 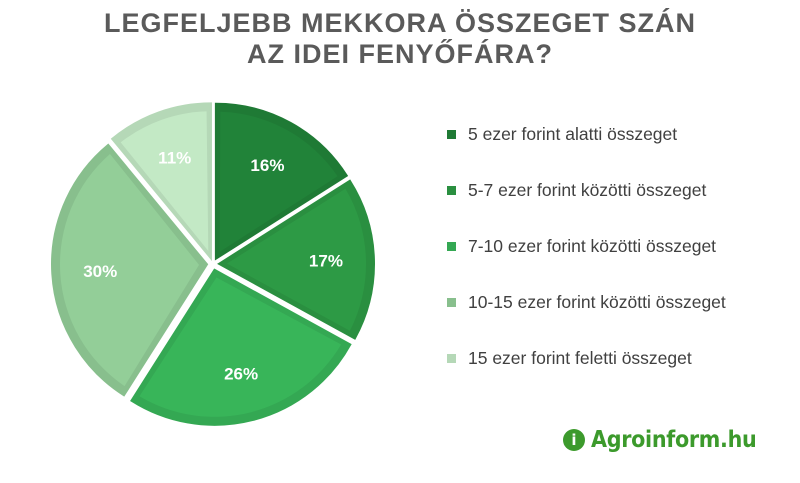 What do you see at coordinates (674, 440) in the screenshot?
I see `brand-name: Agroinform.hu` at bounding box center [674, 440].